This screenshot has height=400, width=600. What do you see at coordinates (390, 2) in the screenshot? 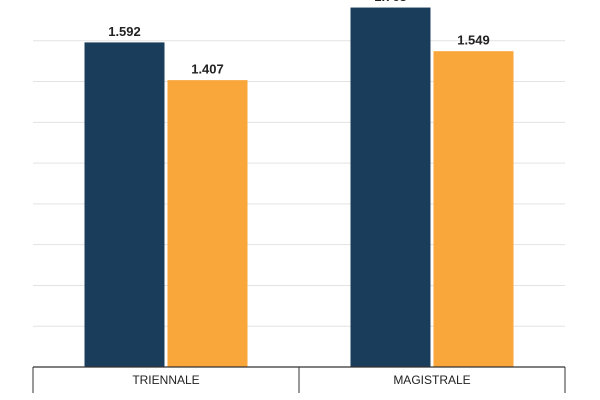
I see `value-label: 1.763` at bounding box center [390, 2].